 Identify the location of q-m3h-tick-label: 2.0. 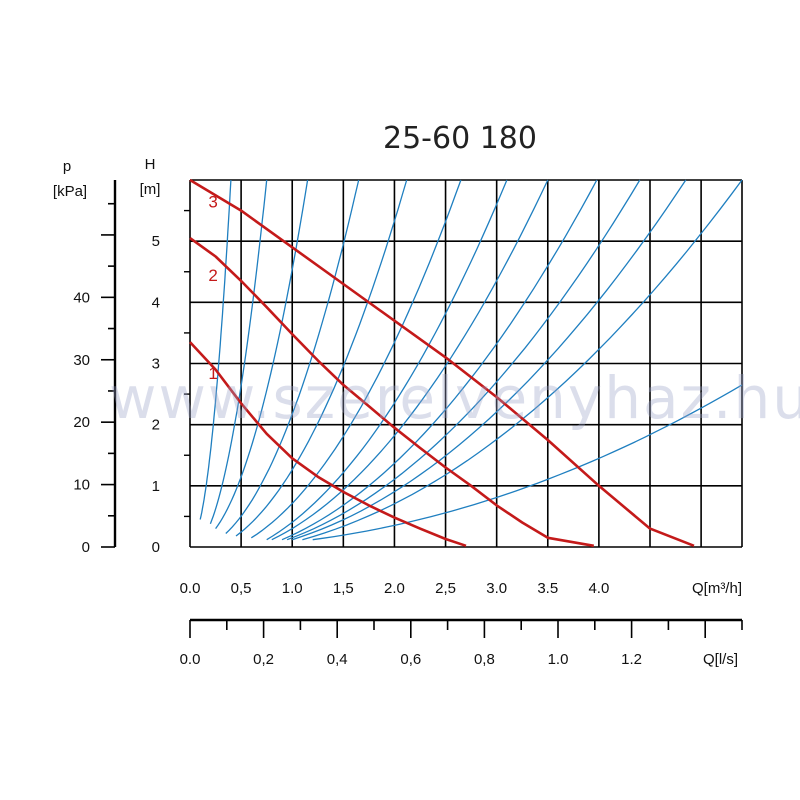
(394, 588).